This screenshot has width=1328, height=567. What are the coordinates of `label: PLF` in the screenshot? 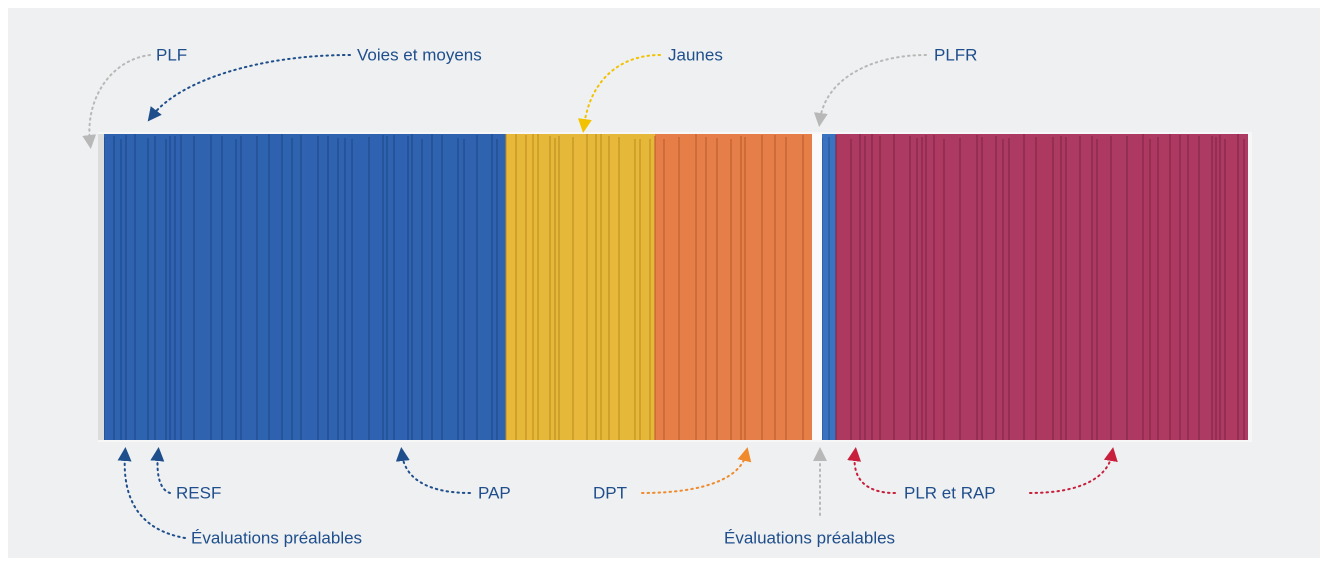 It's located at (171, 54).